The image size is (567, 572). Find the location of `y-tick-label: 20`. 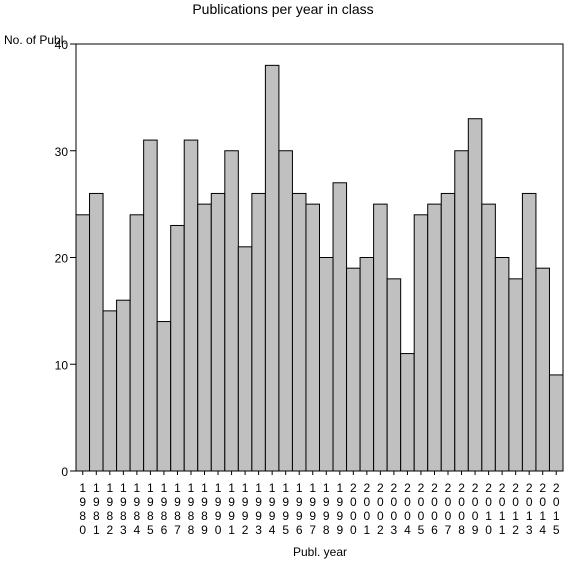

y-tick-label: 20 is located at coordinates (62, 259).